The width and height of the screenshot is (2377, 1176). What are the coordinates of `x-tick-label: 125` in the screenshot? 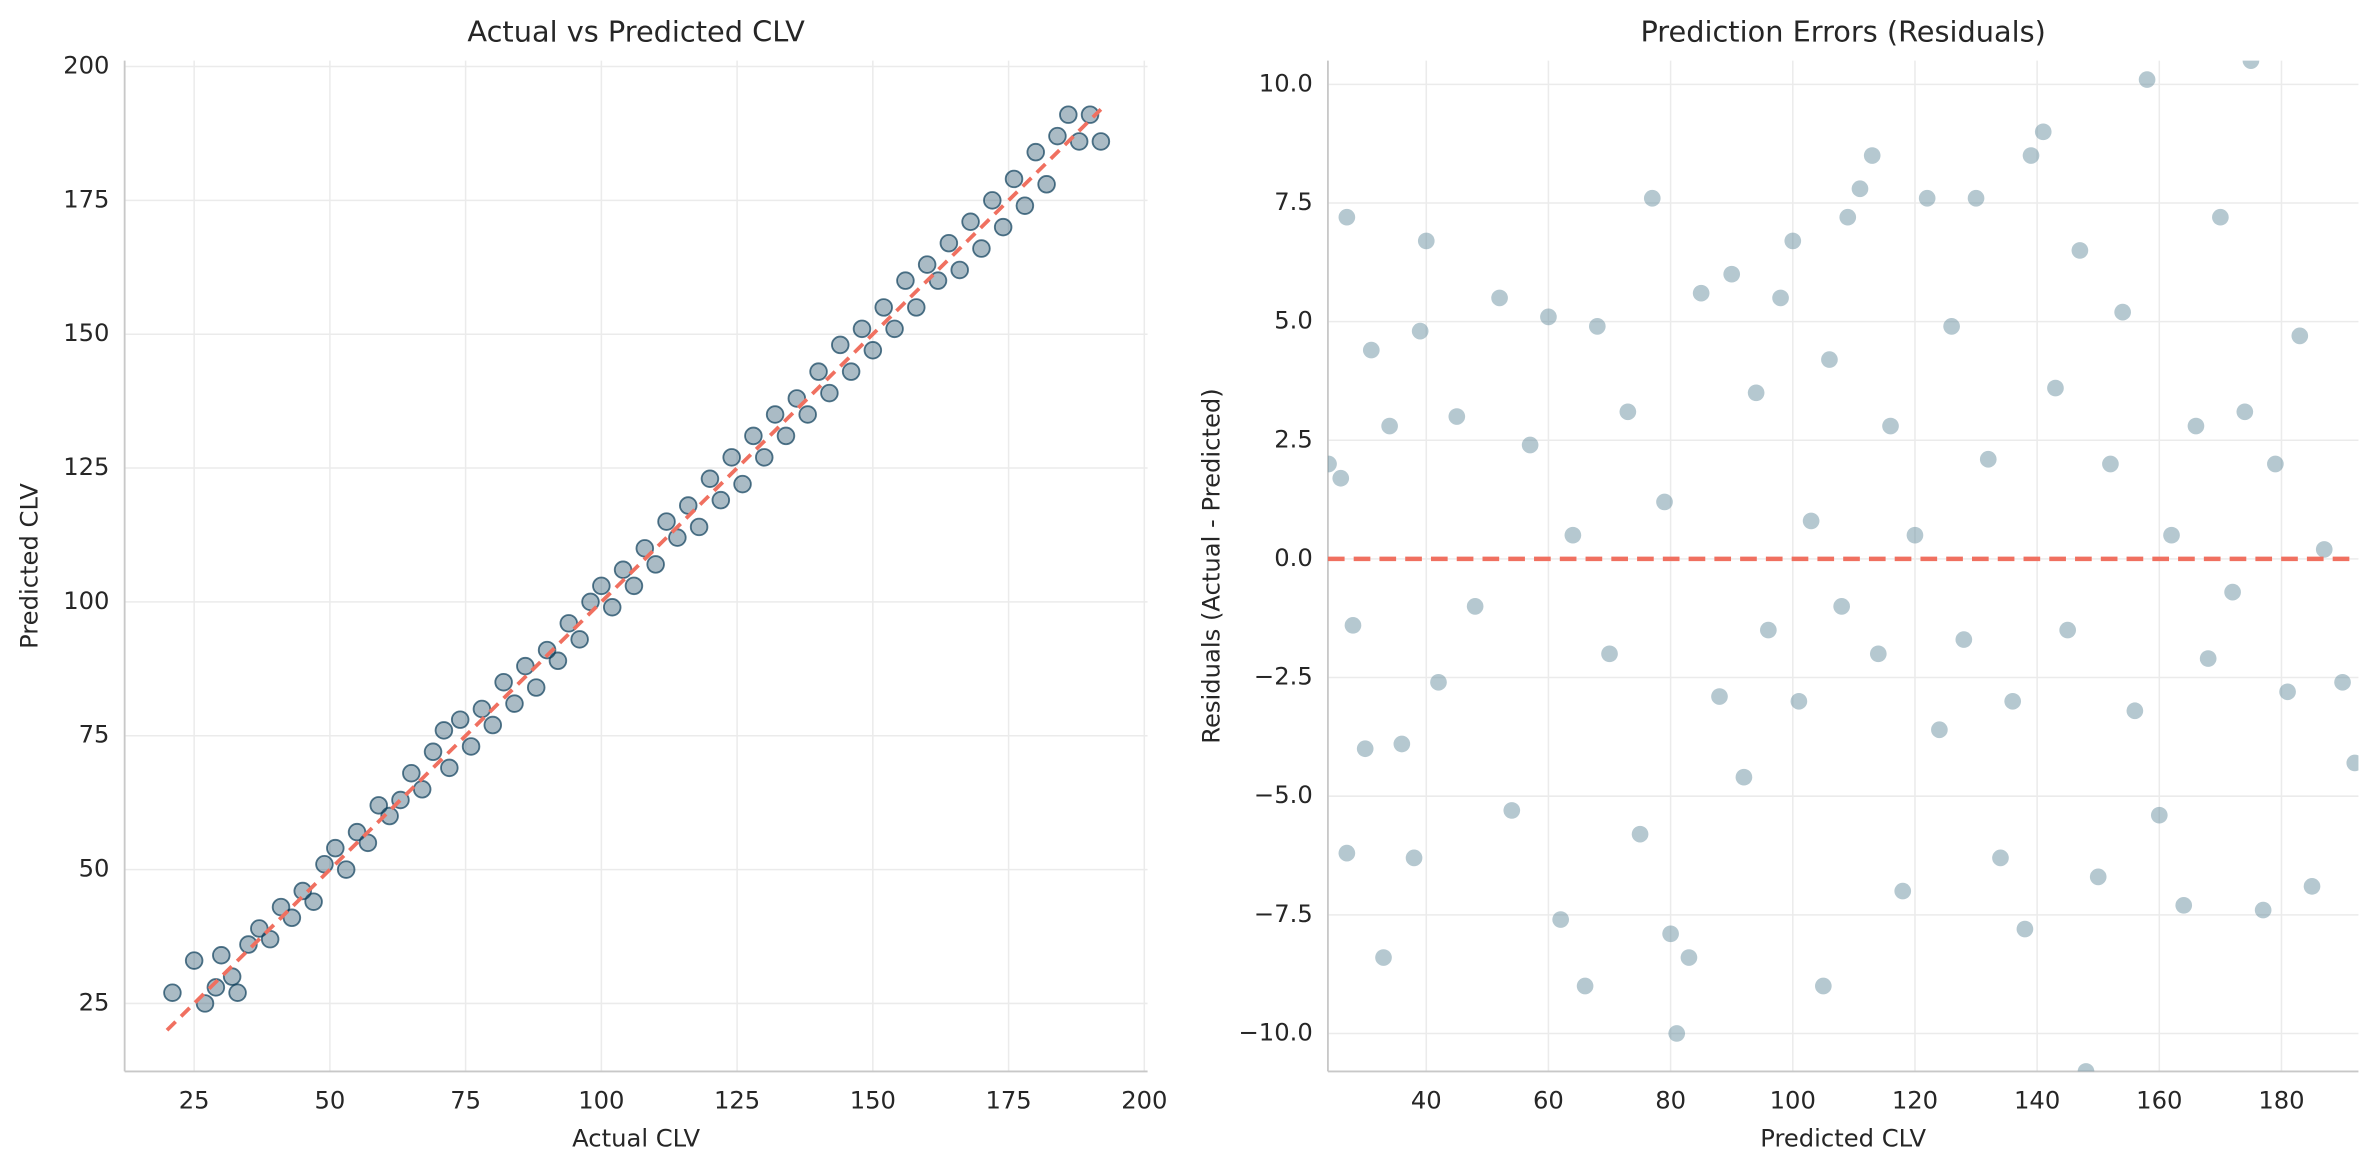 It's located at (737, 1100).